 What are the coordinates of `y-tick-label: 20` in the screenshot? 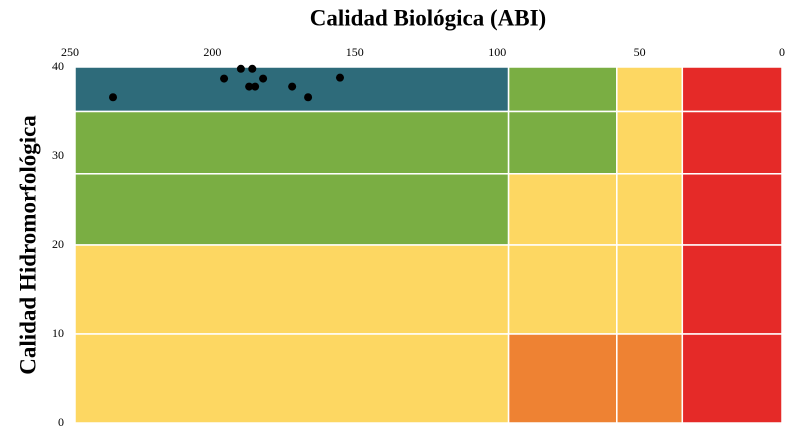 It's located at (58, 244).